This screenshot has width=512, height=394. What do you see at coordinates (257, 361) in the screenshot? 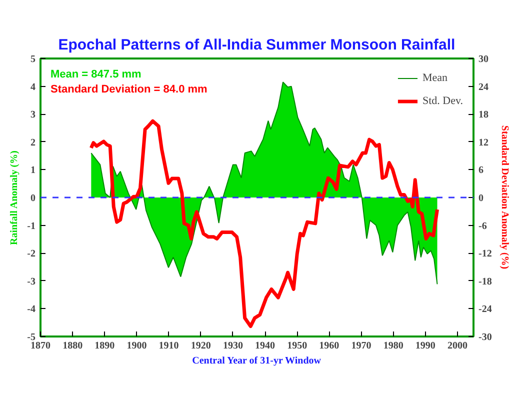
I see `x-axis-title: Central Year of 31-yr Window` at bounding box center [257, 361].